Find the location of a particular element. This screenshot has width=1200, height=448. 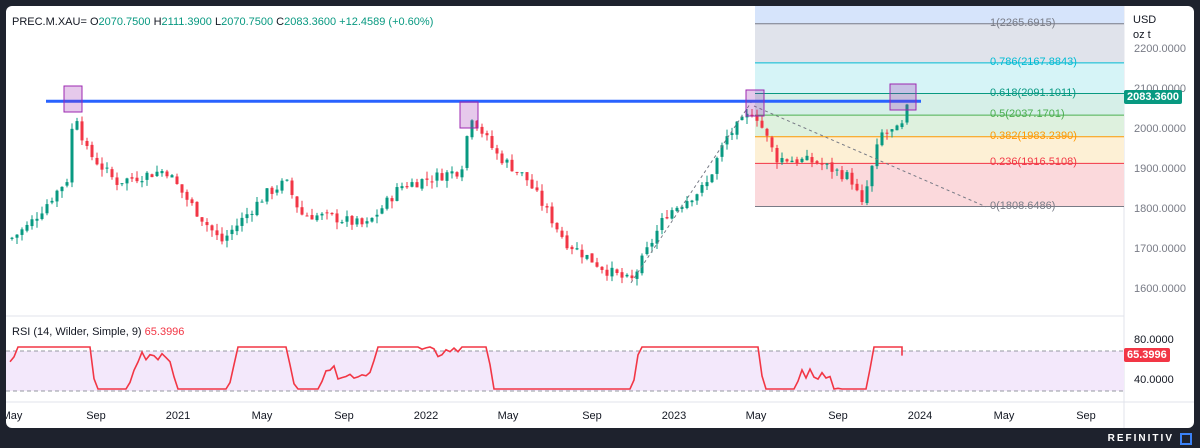

open-value: 2070.7500 is located at coordinates (124, 22).